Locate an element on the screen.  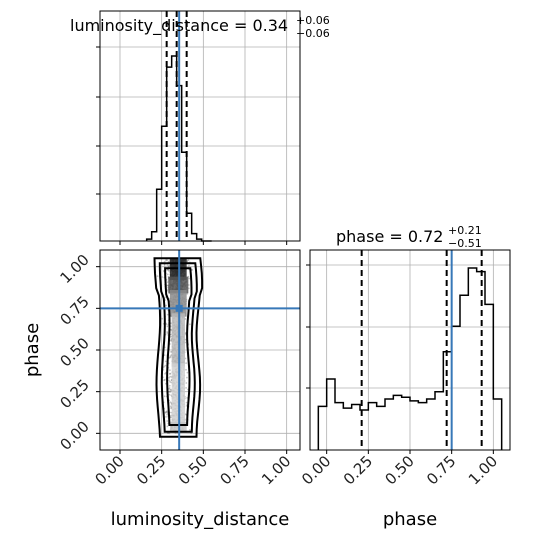
x-axis-label-phase: phase is located at coordinates (410, 519).